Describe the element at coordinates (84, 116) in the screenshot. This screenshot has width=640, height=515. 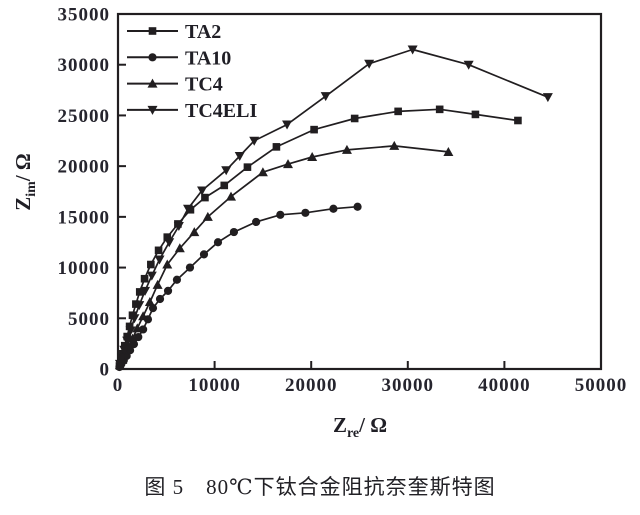
I see `y-tick-label: 25000` at that location.